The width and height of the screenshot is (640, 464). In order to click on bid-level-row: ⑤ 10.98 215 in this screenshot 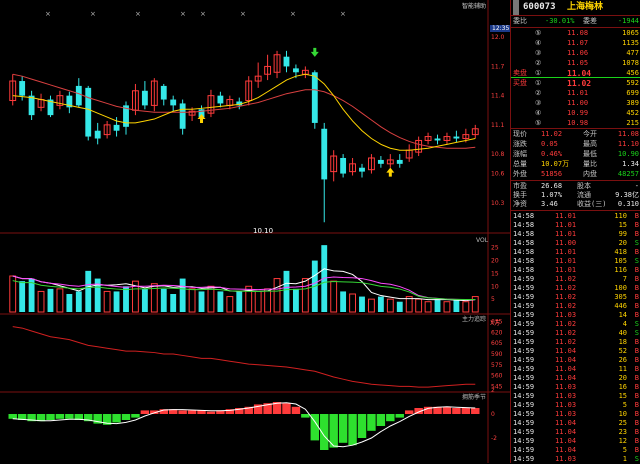, I will do `click(575, 123)`.